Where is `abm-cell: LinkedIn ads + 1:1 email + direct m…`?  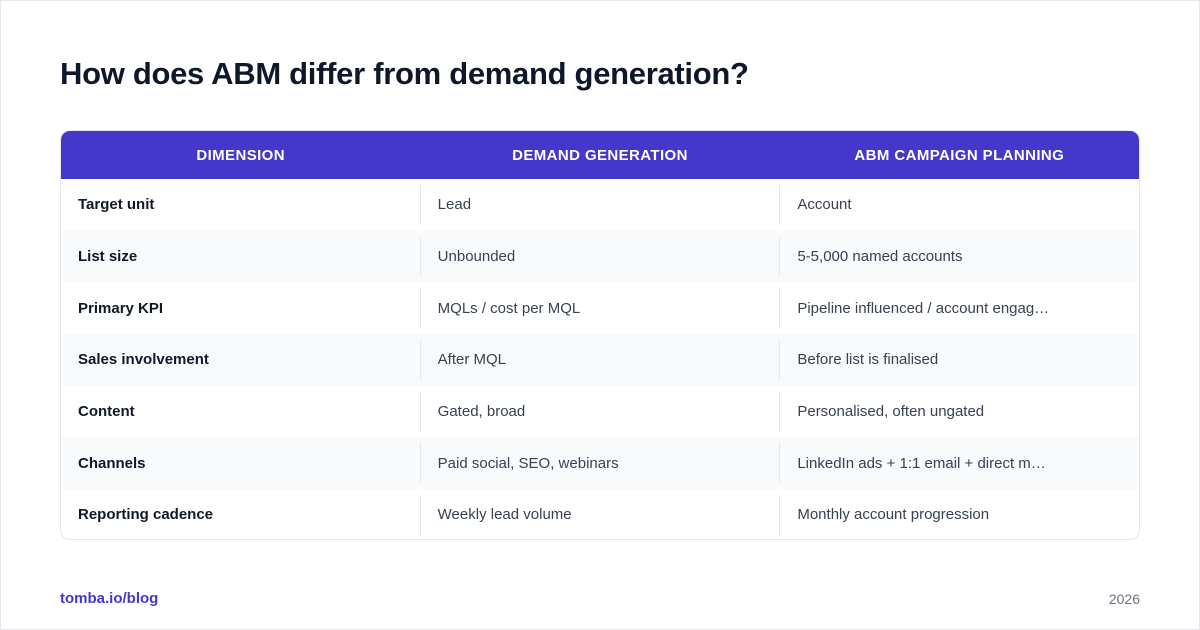 abm-cell: LinkedIn ads + 1:1 email + direct m… is located at coordinates (959, 463).